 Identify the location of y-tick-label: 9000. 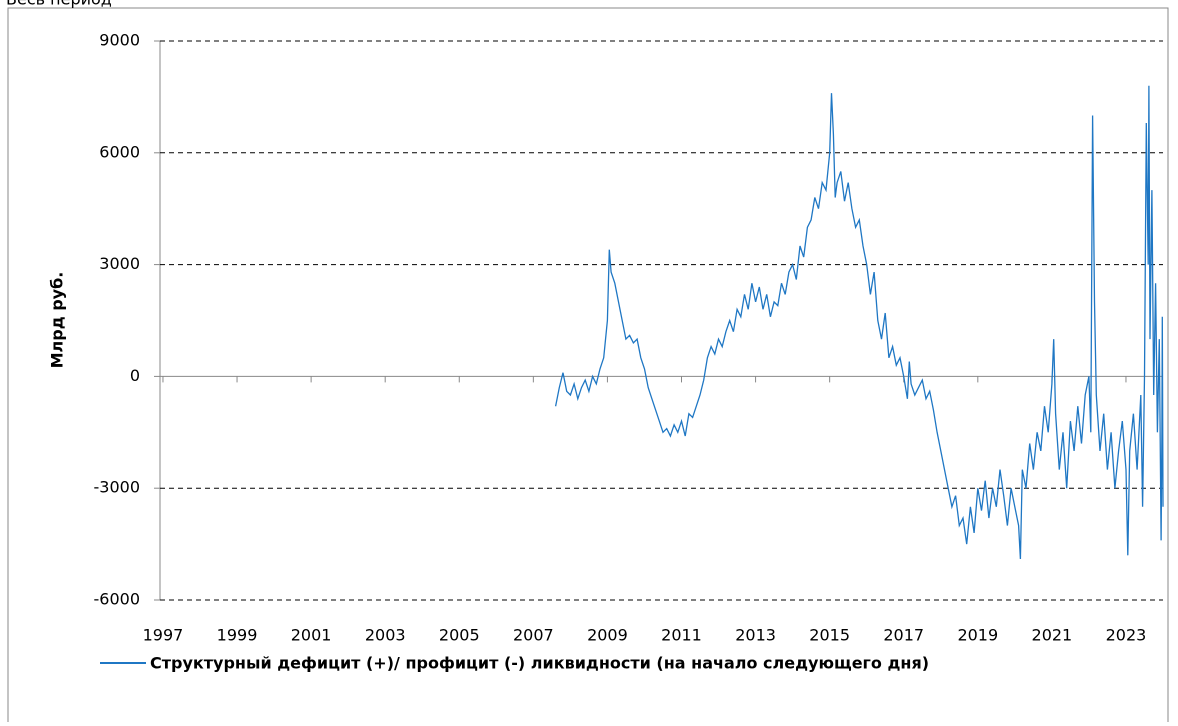
(119, 40).